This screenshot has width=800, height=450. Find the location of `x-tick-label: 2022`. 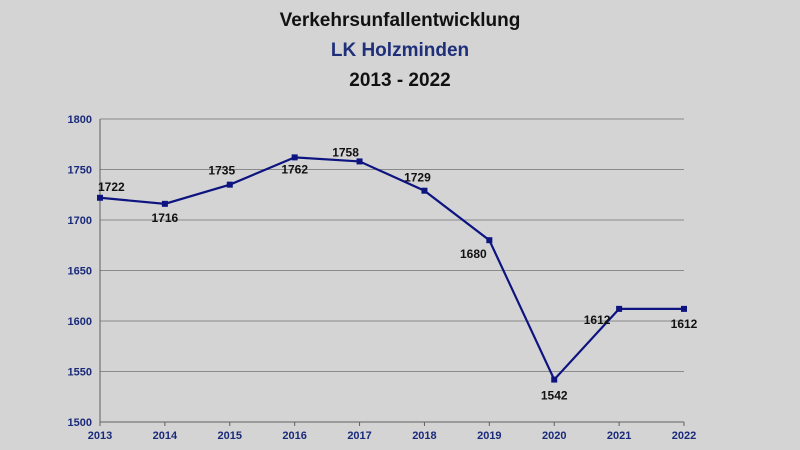

x-tick-label: 2022 is located at coordinates (684, 436).